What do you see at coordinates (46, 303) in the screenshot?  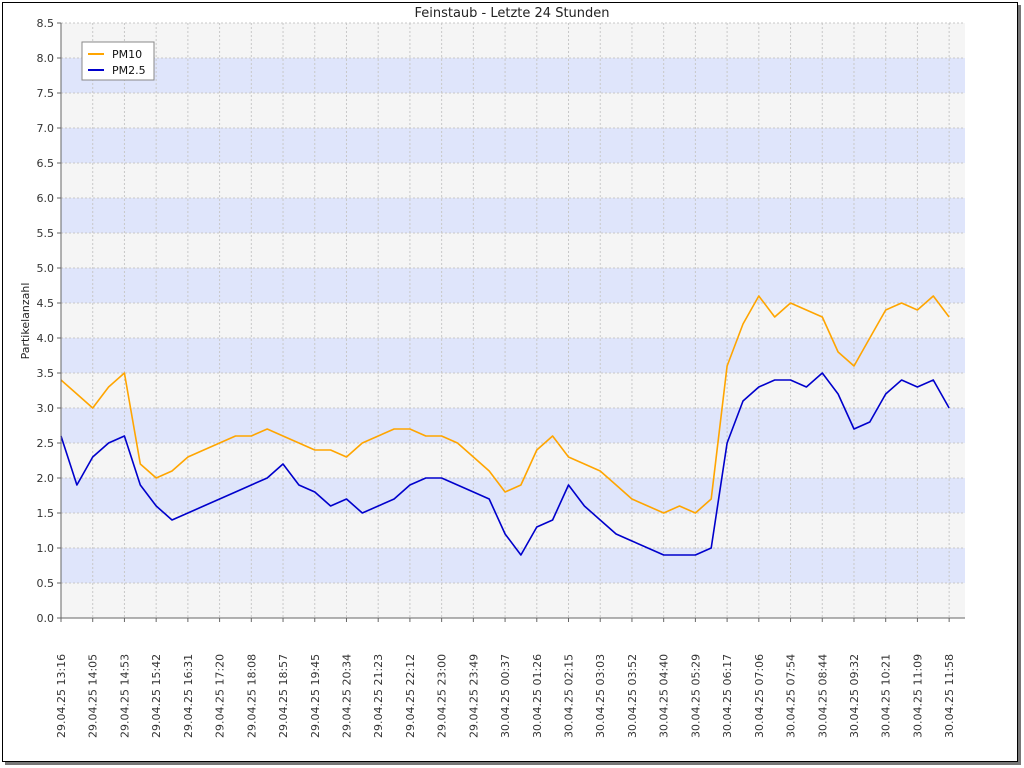 I see `y-tick-label: 4.5` at bounding box center [46, 303].